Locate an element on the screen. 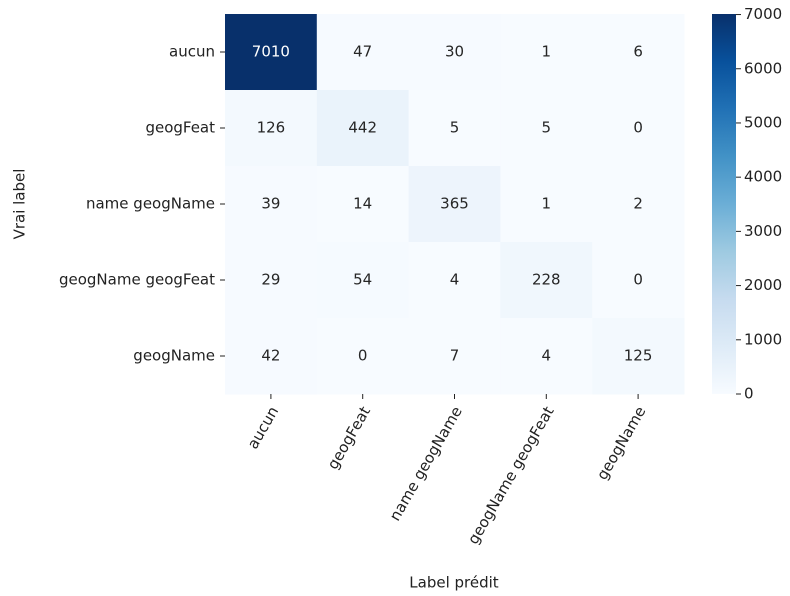  colorbar-tick-label: 6000 is located at coordinates (763, 68).